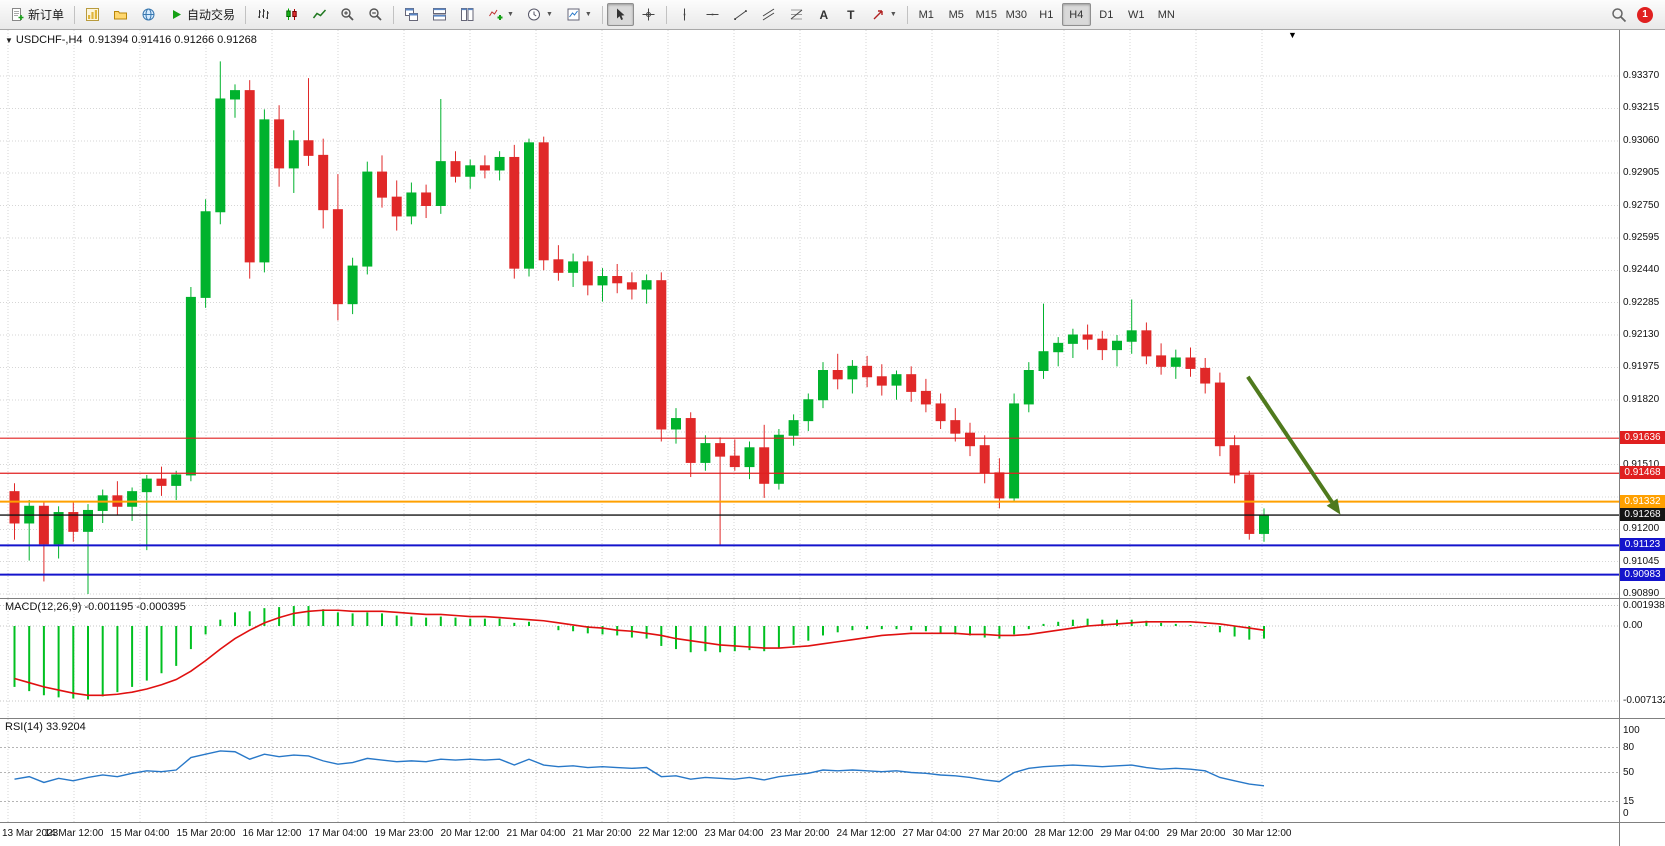 This screenshot has height=846, width=1665. I want to click on timeframe-button-M5: M5, so click(956, 14).